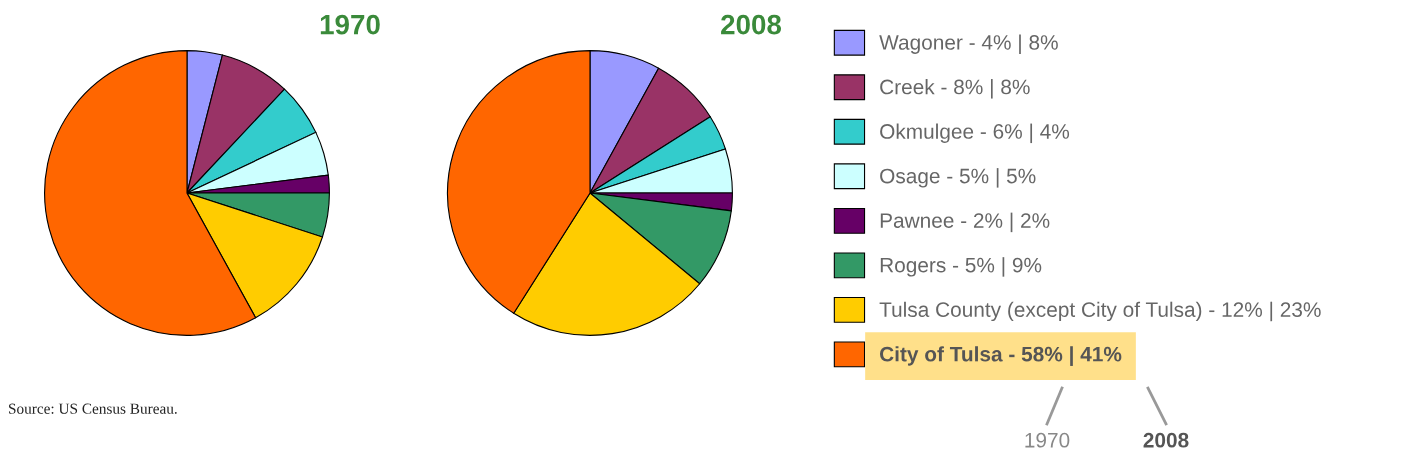 The width and height of the screenshot is (1423, 454). Describe the element at coordinates (350, 24) in the screenshot. I see `chart-title: 1970` at that location.